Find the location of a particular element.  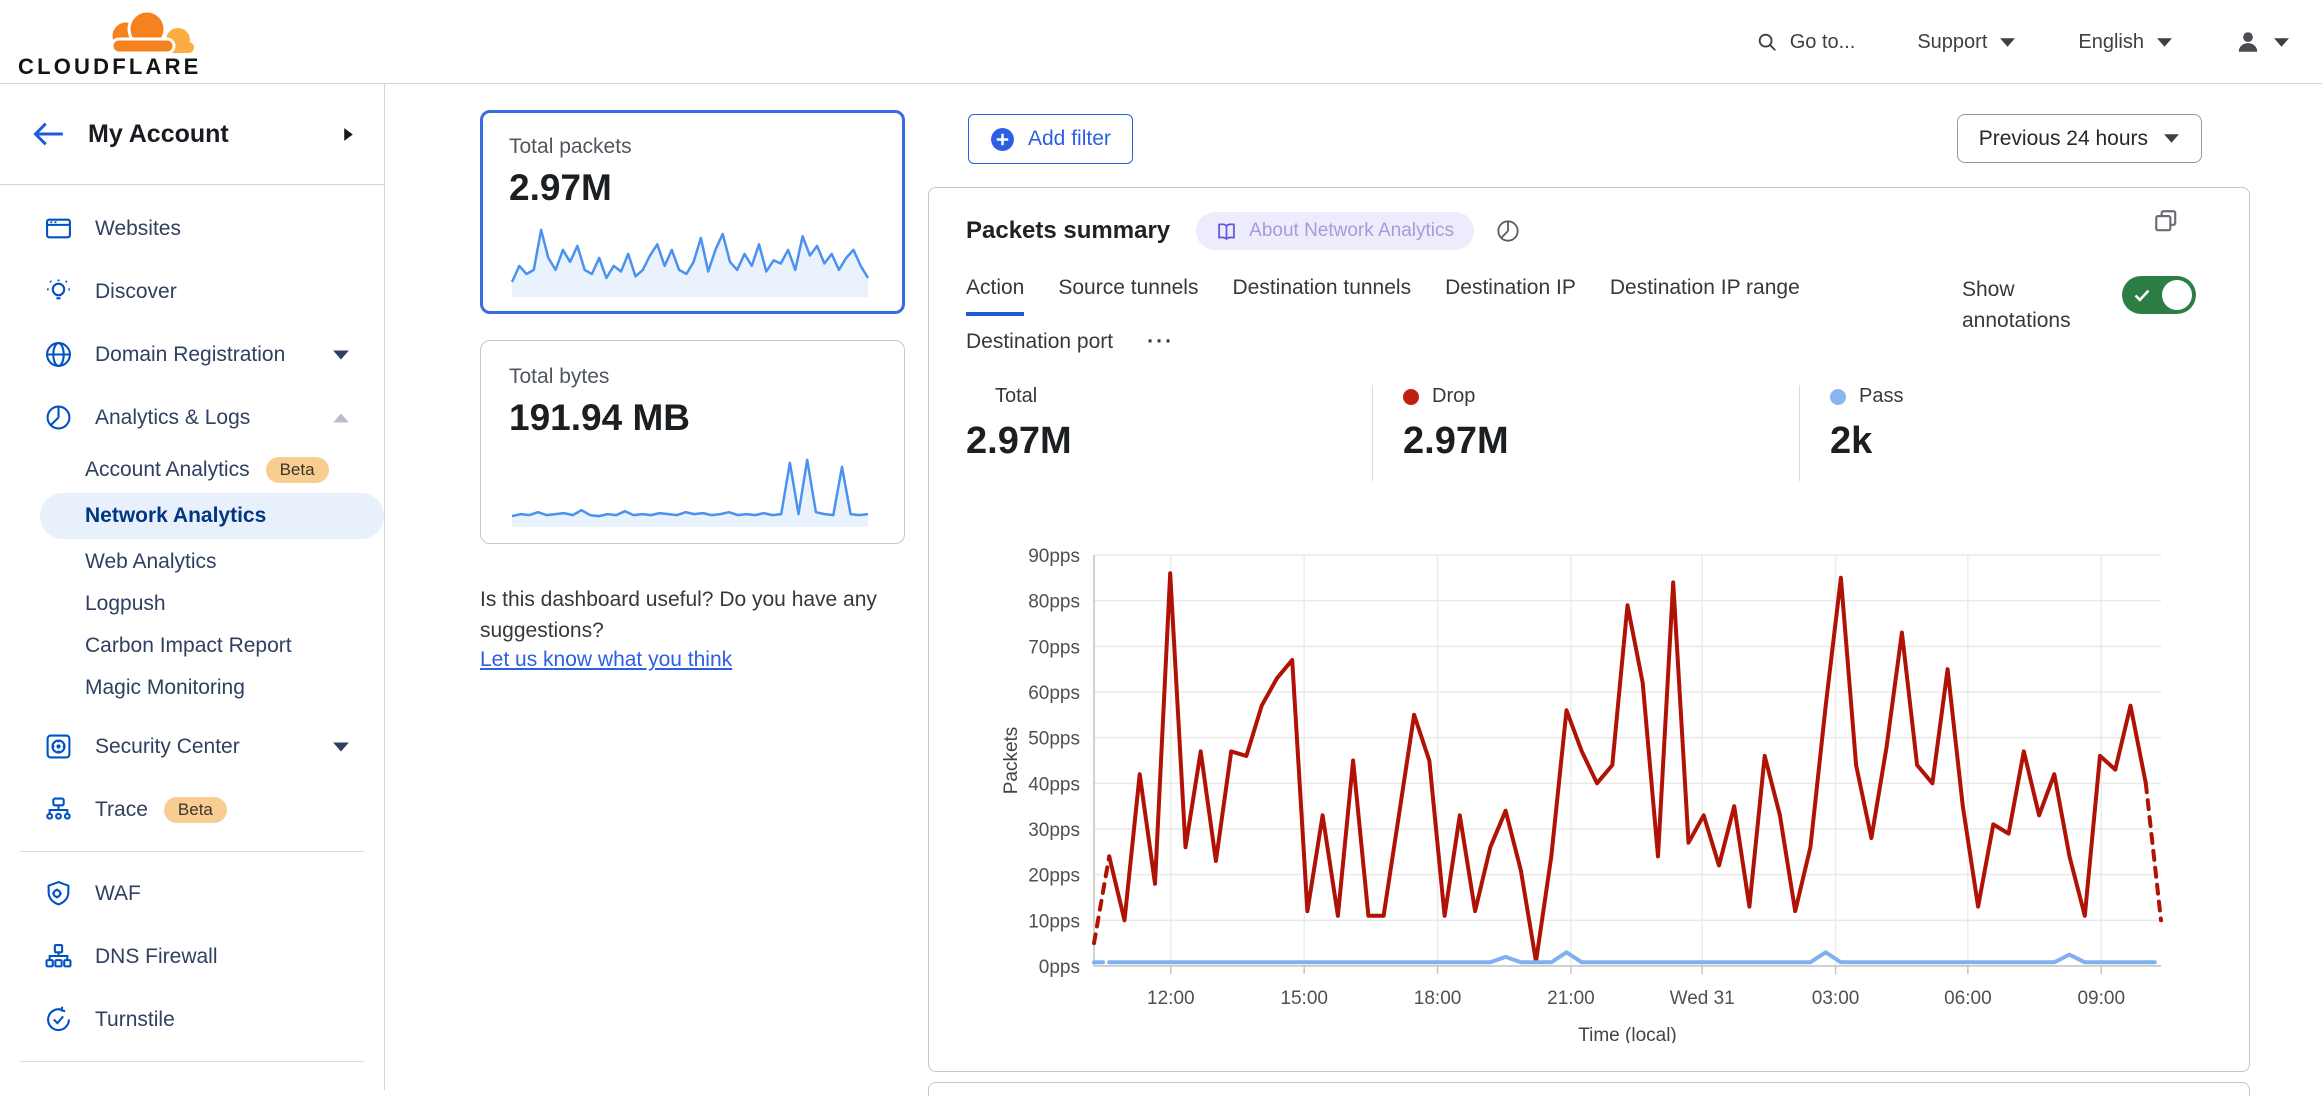

stat-label: Pass is located at coordinates (1881, 396).